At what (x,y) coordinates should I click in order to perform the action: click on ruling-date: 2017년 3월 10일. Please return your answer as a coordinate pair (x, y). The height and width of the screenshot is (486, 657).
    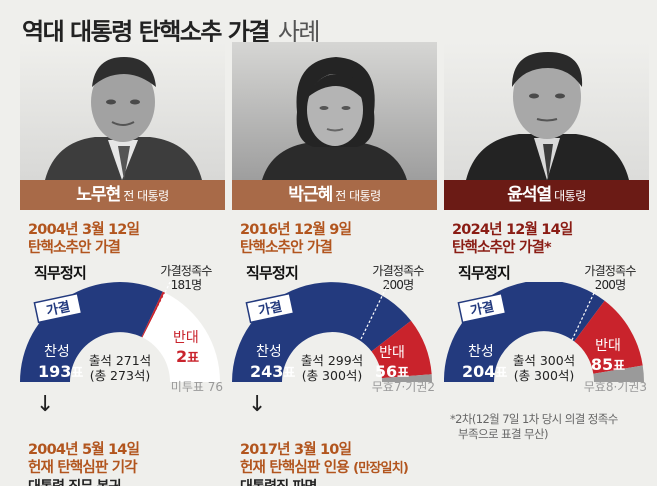
    Looking at the image, I should click on (296, 450).